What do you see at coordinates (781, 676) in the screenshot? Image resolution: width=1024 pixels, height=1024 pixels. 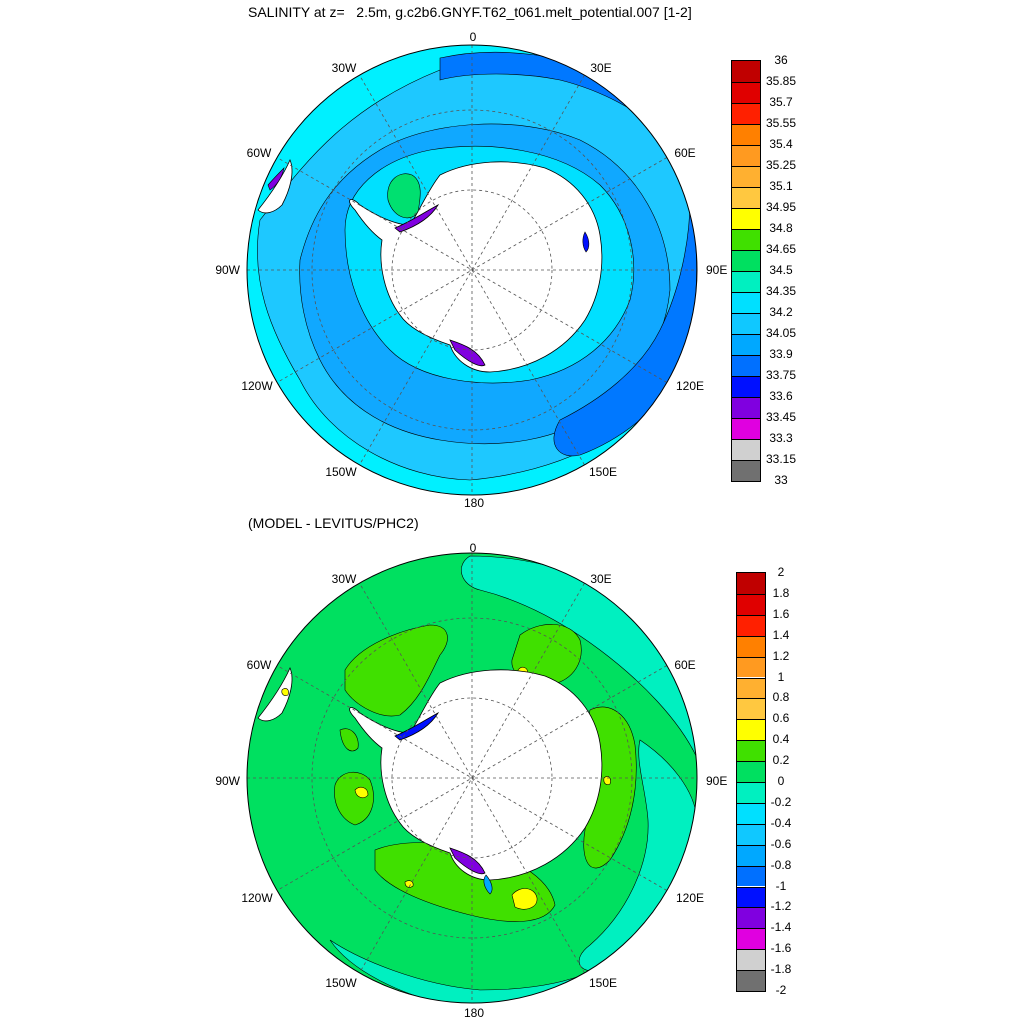 I see `bottom-colorbar-label: 1` at bounding box center [781, 676].